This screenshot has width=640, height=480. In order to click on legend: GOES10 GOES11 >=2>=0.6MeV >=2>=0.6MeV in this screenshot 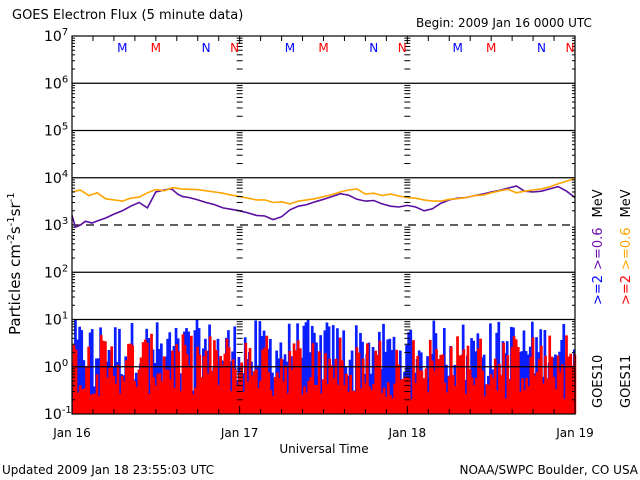, I will do `click(612, 298)`.